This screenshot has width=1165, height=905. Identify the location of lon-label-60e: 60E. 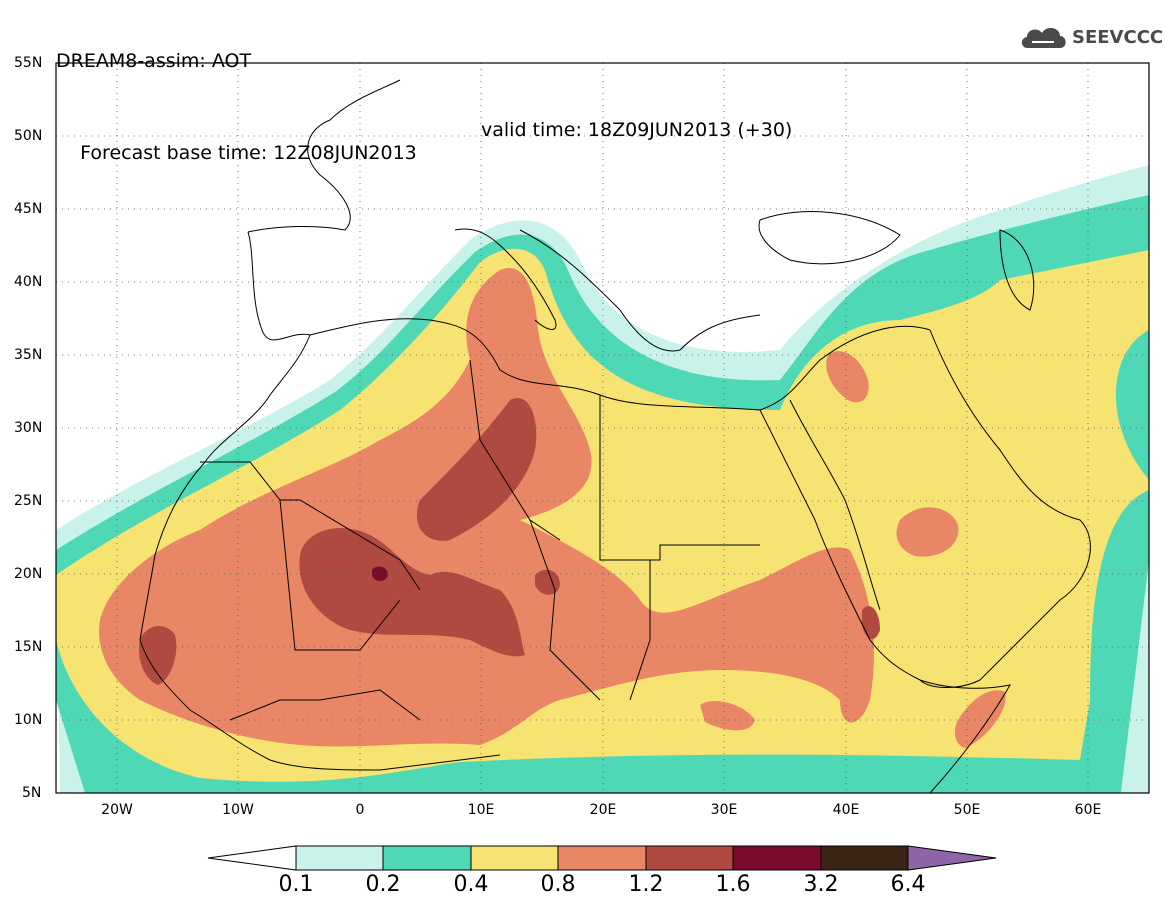
(1088, 810).